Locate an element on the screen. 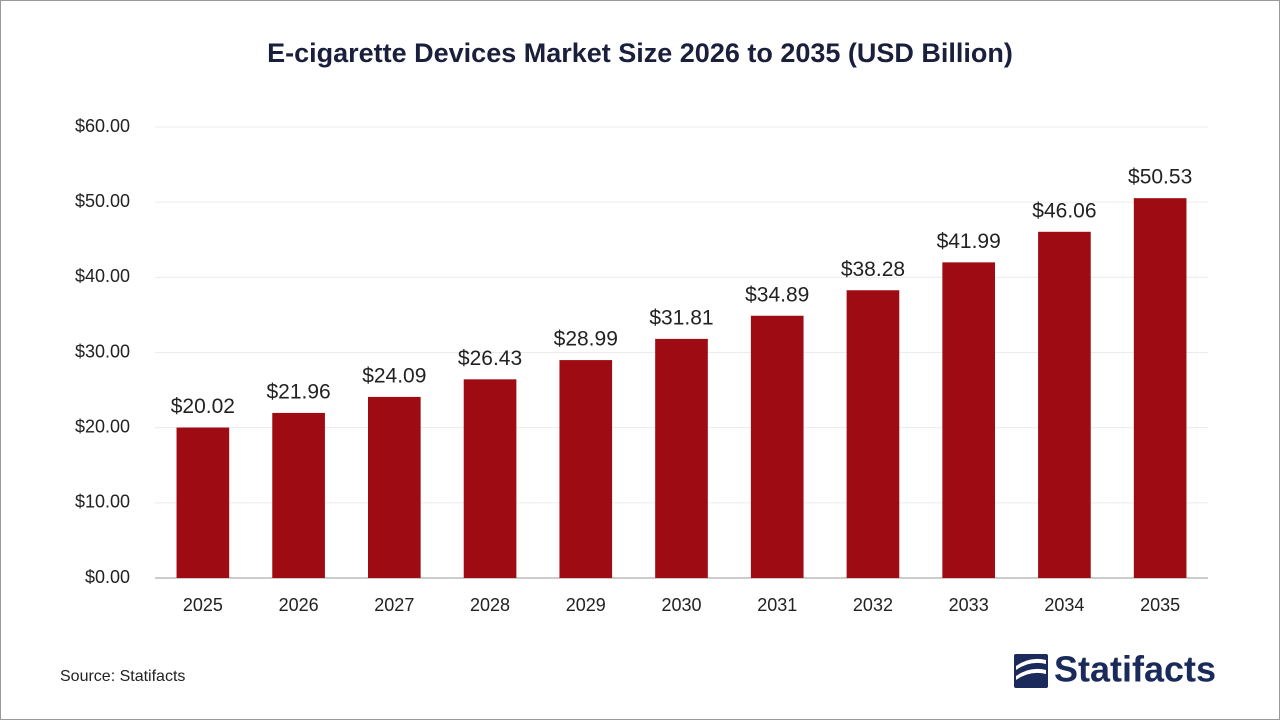 The image size is (1280, 720). value-label: $31.81 is located at coordinates (681, 317).